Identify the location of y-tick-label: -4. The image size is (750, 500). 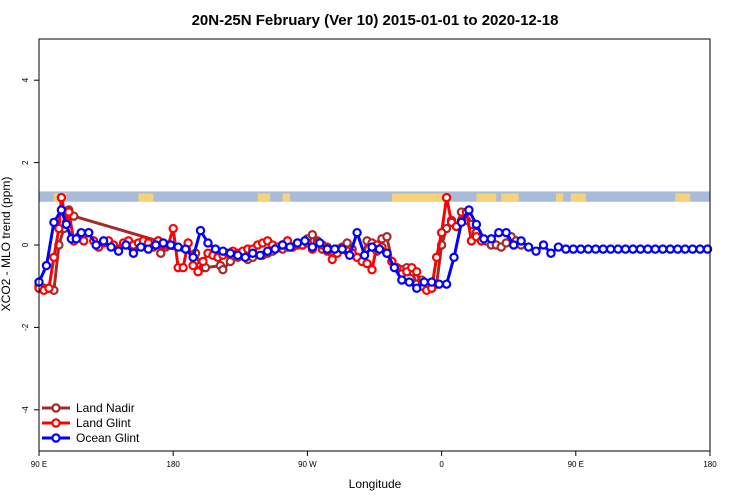
(25, 410).